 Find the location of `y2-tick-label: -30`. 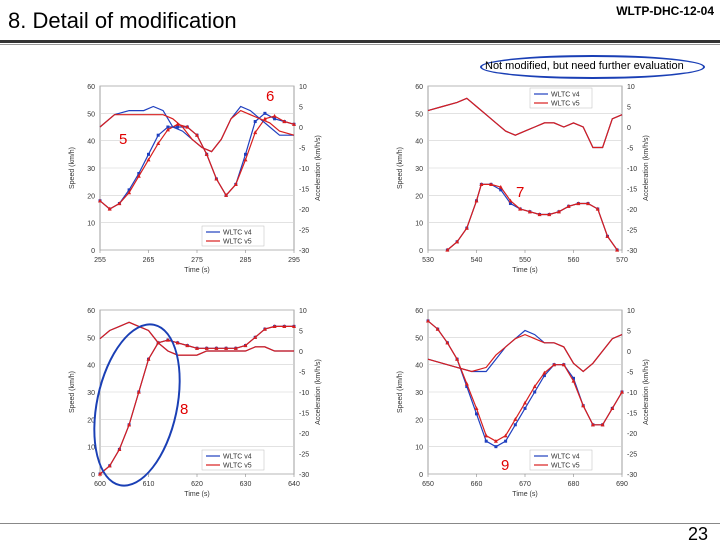

y2-tick-label: -30 is located at coordinates (304, 251).